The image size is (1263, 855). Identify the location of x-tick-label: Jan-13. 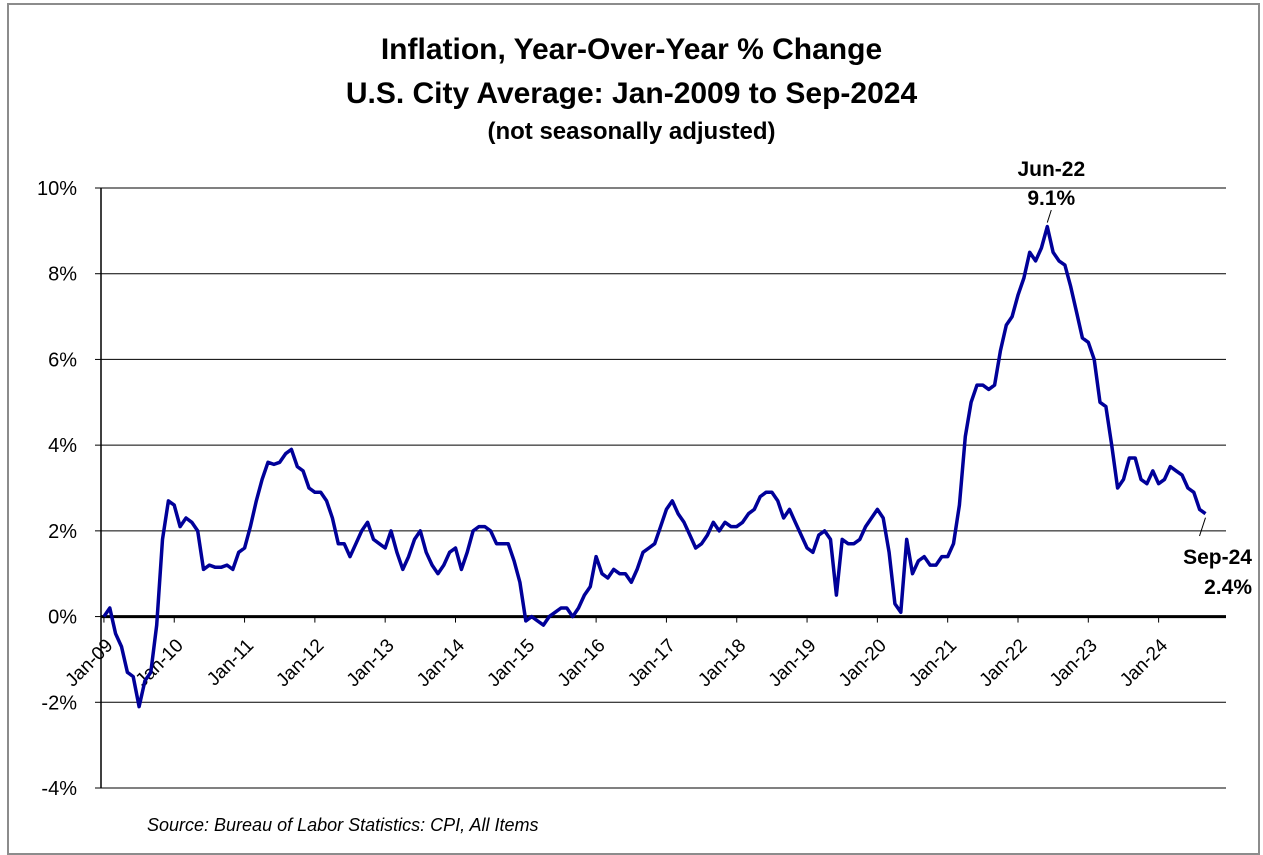
(371, 663).